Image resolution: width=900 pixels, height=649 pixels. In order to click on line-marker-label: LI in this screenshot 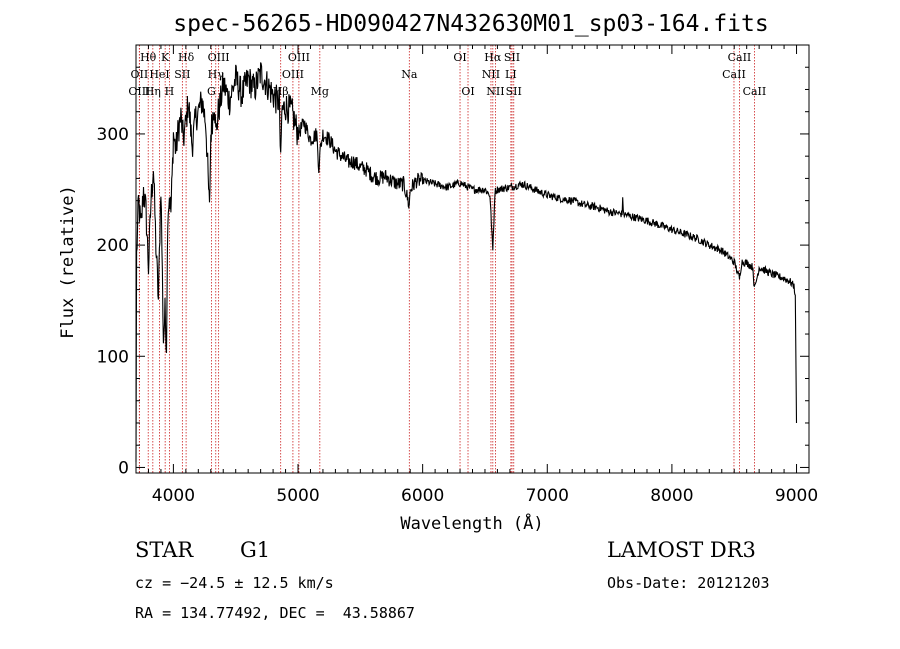, I will do `click(511, 74)`.